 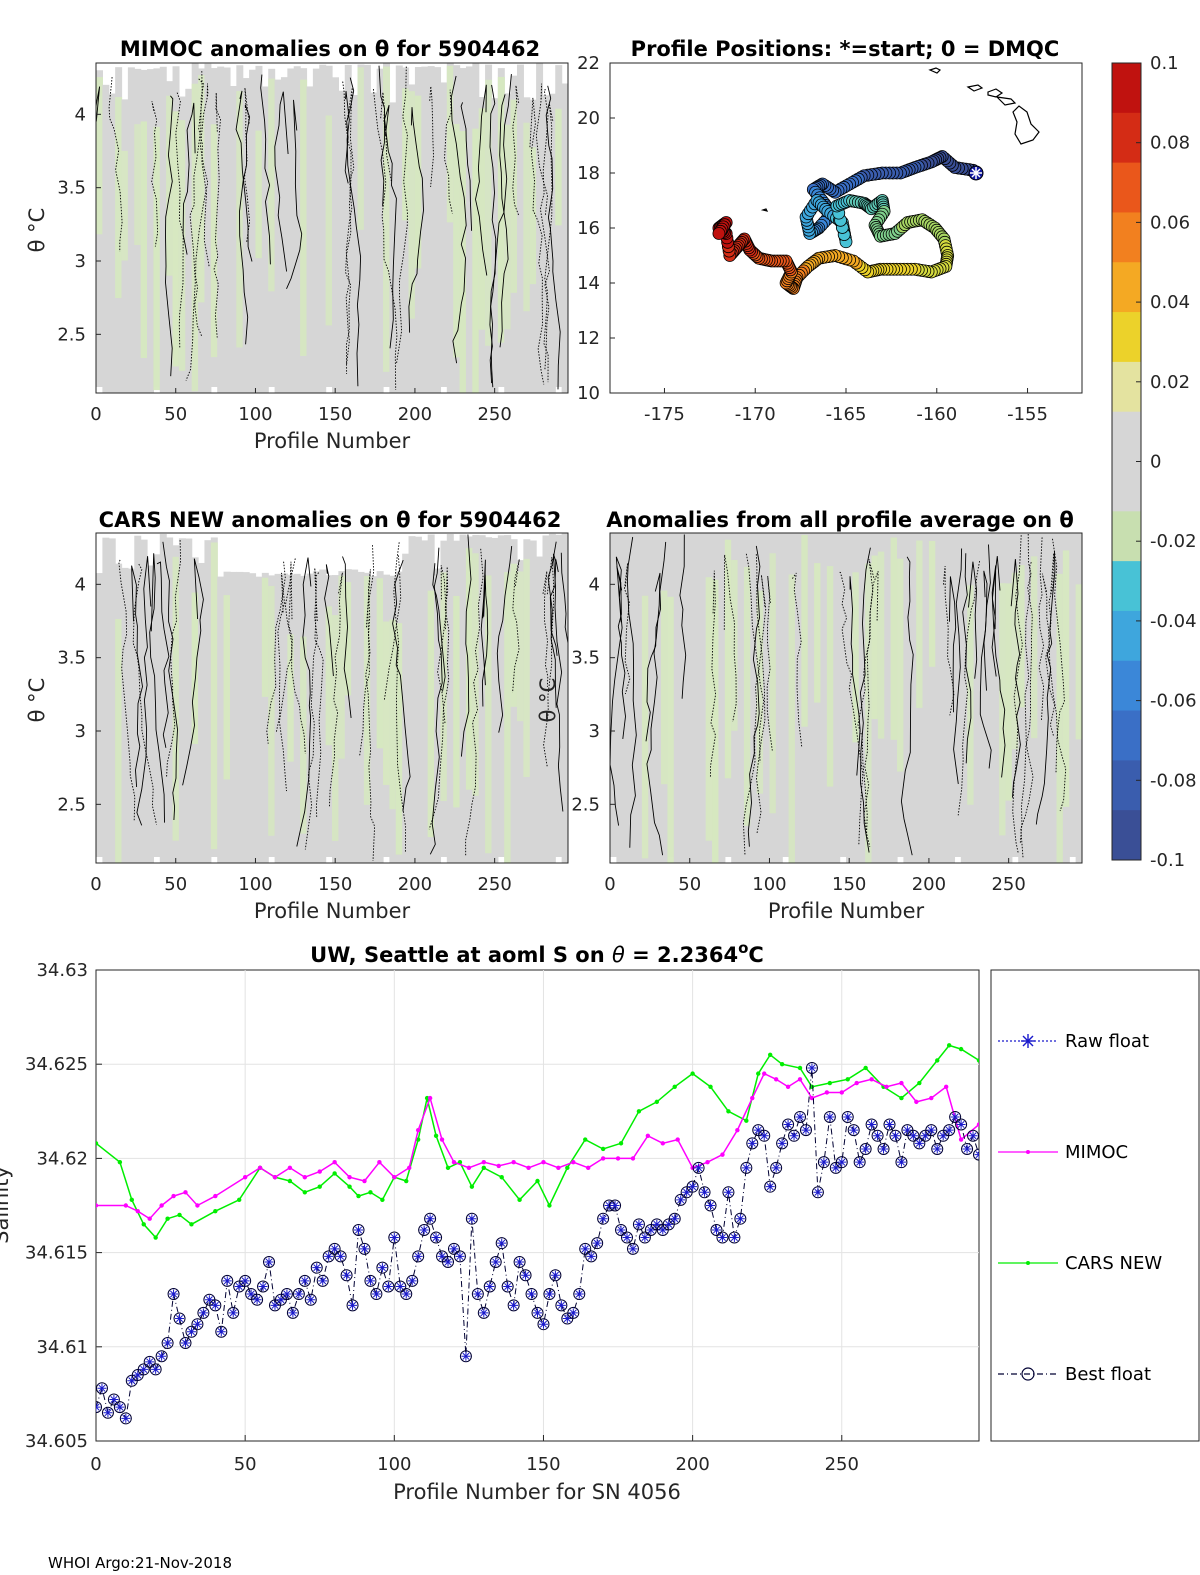 What do you see at coordinates (1126, 462) in the screenshot?
I see `colorbar-bands` at bounding box center [1126, 462].